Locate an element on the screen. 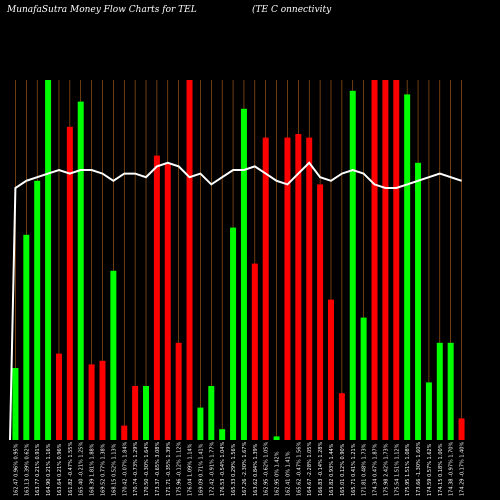 The width and height of the screenshot is (500, 500). x-tick-label: 163.64 0.21% 0.96% is located at coordinates (60, 469).